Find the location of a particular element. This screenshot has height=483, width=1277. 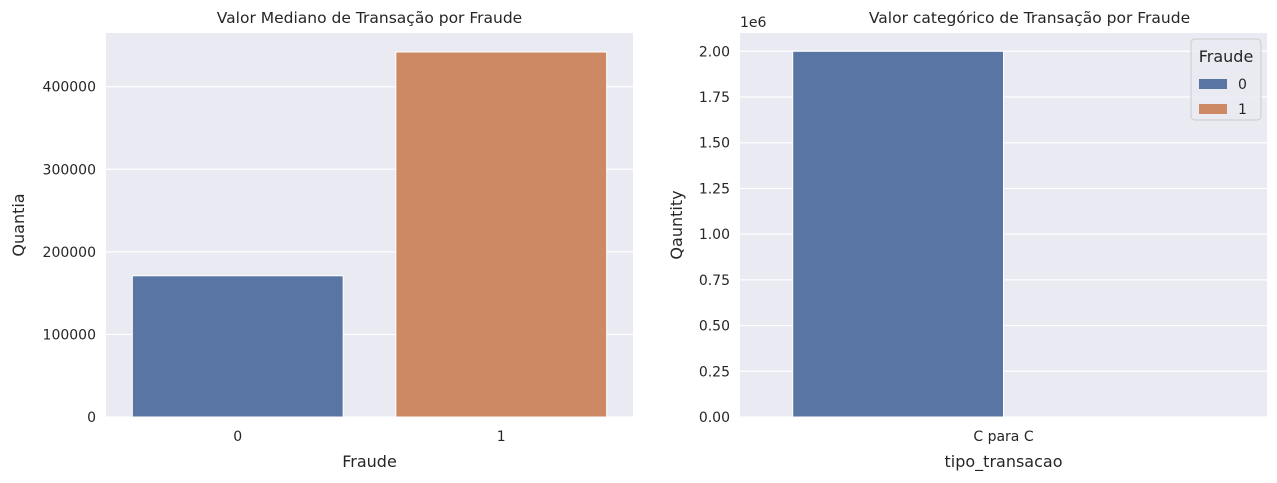

x-tick-label: 0 is located at coordinates (237, 437).